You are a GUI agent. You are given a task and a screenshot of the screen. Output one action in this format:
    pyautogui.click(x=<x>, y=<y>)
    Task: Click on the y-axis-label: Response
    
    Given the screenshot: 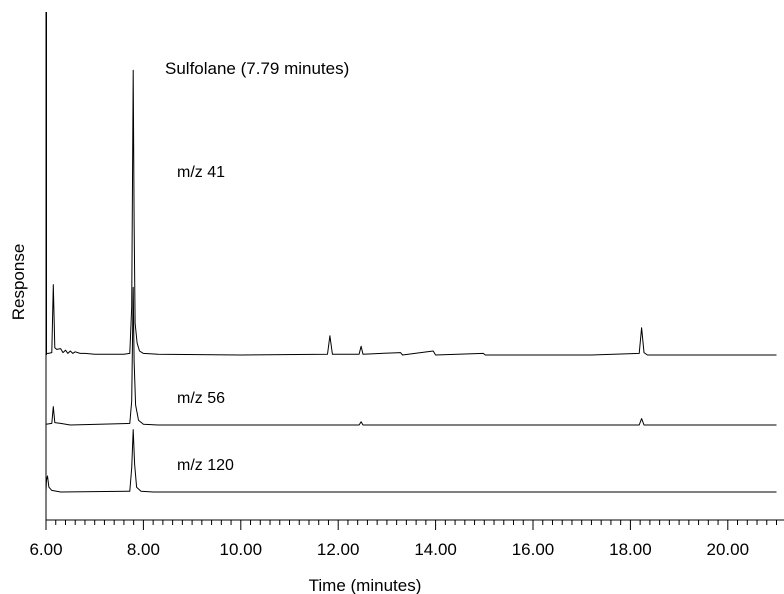 What is the action you would take?
    pyautogui.click(x=18, y=282)
    